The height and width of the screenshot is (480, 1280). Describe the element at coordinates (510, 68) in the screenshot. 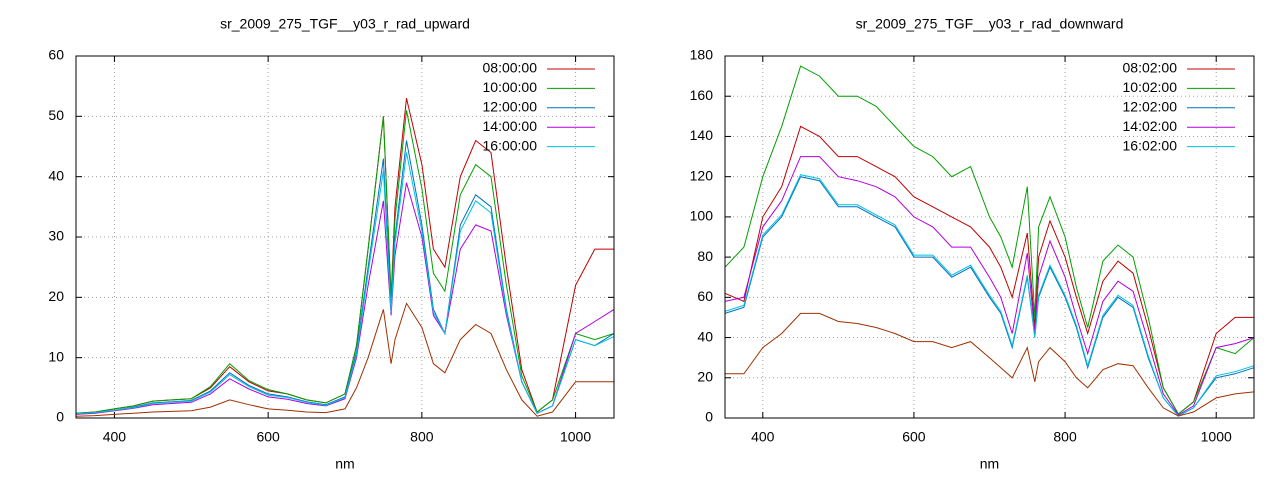

I see `legend-label: 08:00:00` at that location.